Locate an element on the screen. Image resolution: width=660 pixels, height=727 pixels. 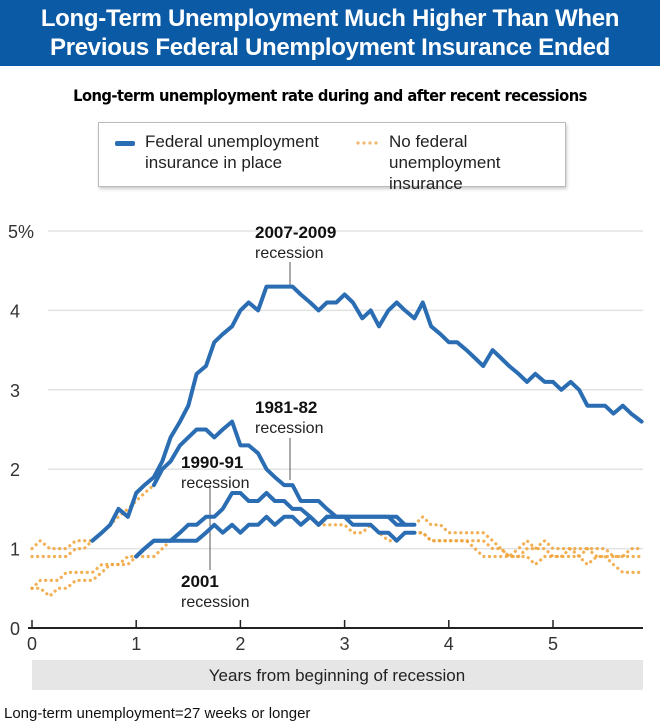
y-tick-label: 1 is located at coordinates (15, 550).